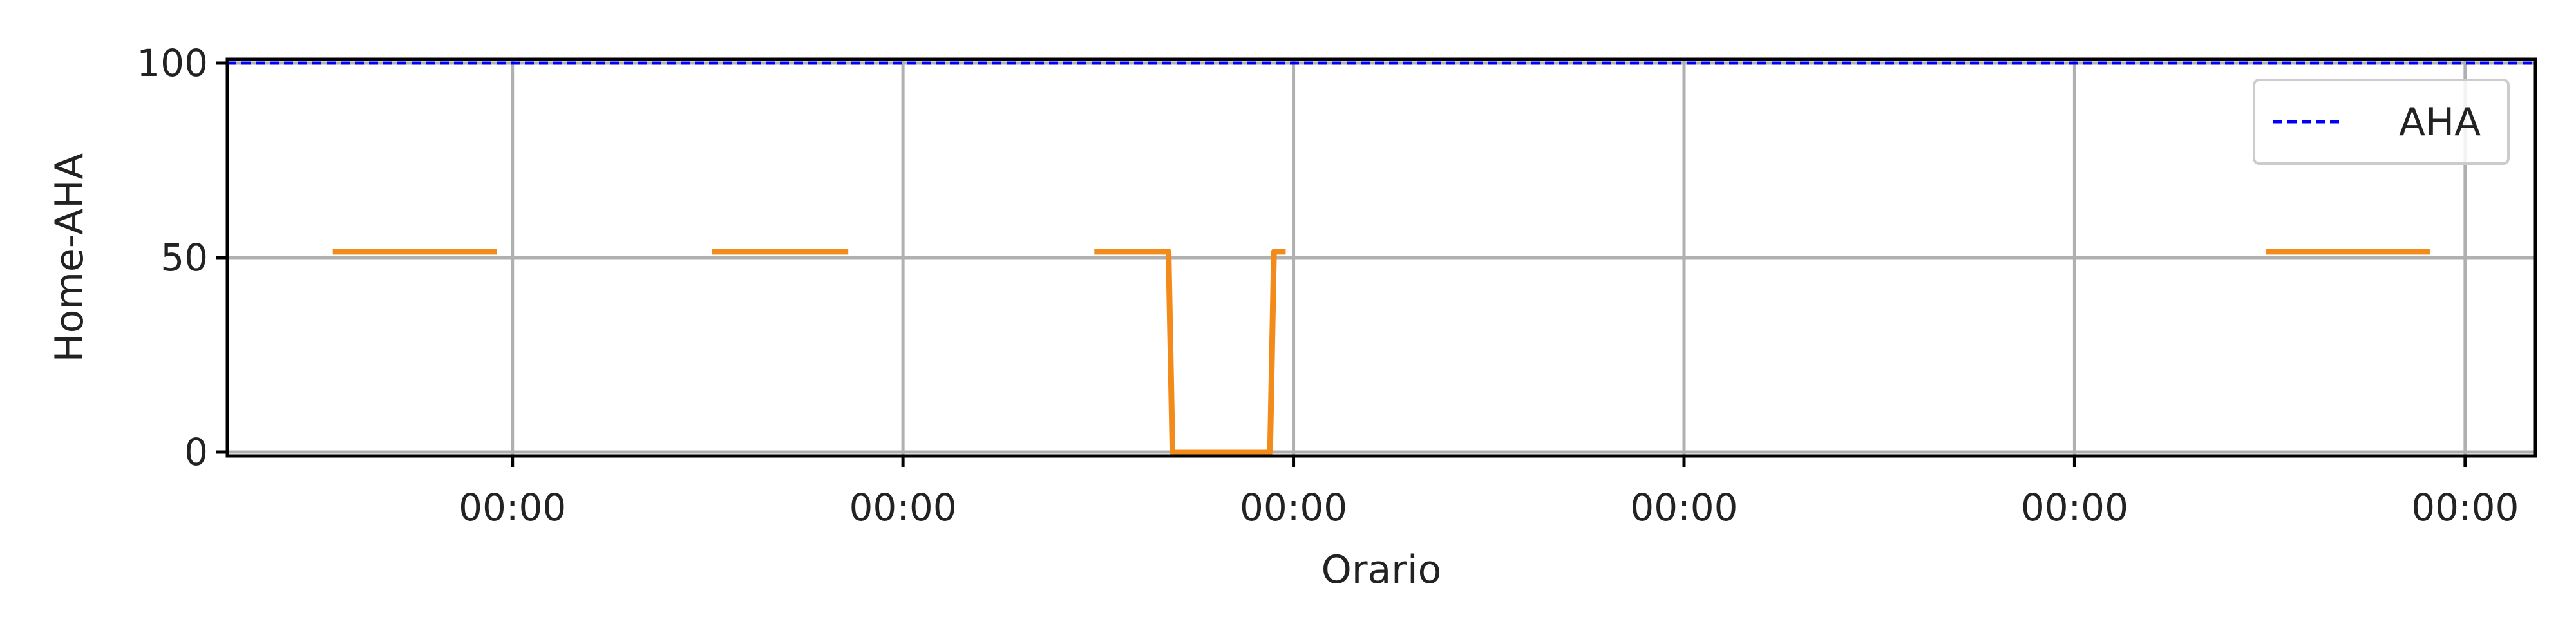 The image size is (2576, 644). Describe the element at coordinates (2440, 123) in the screenshot. I see `legend-label-aha: AHA` at that location.